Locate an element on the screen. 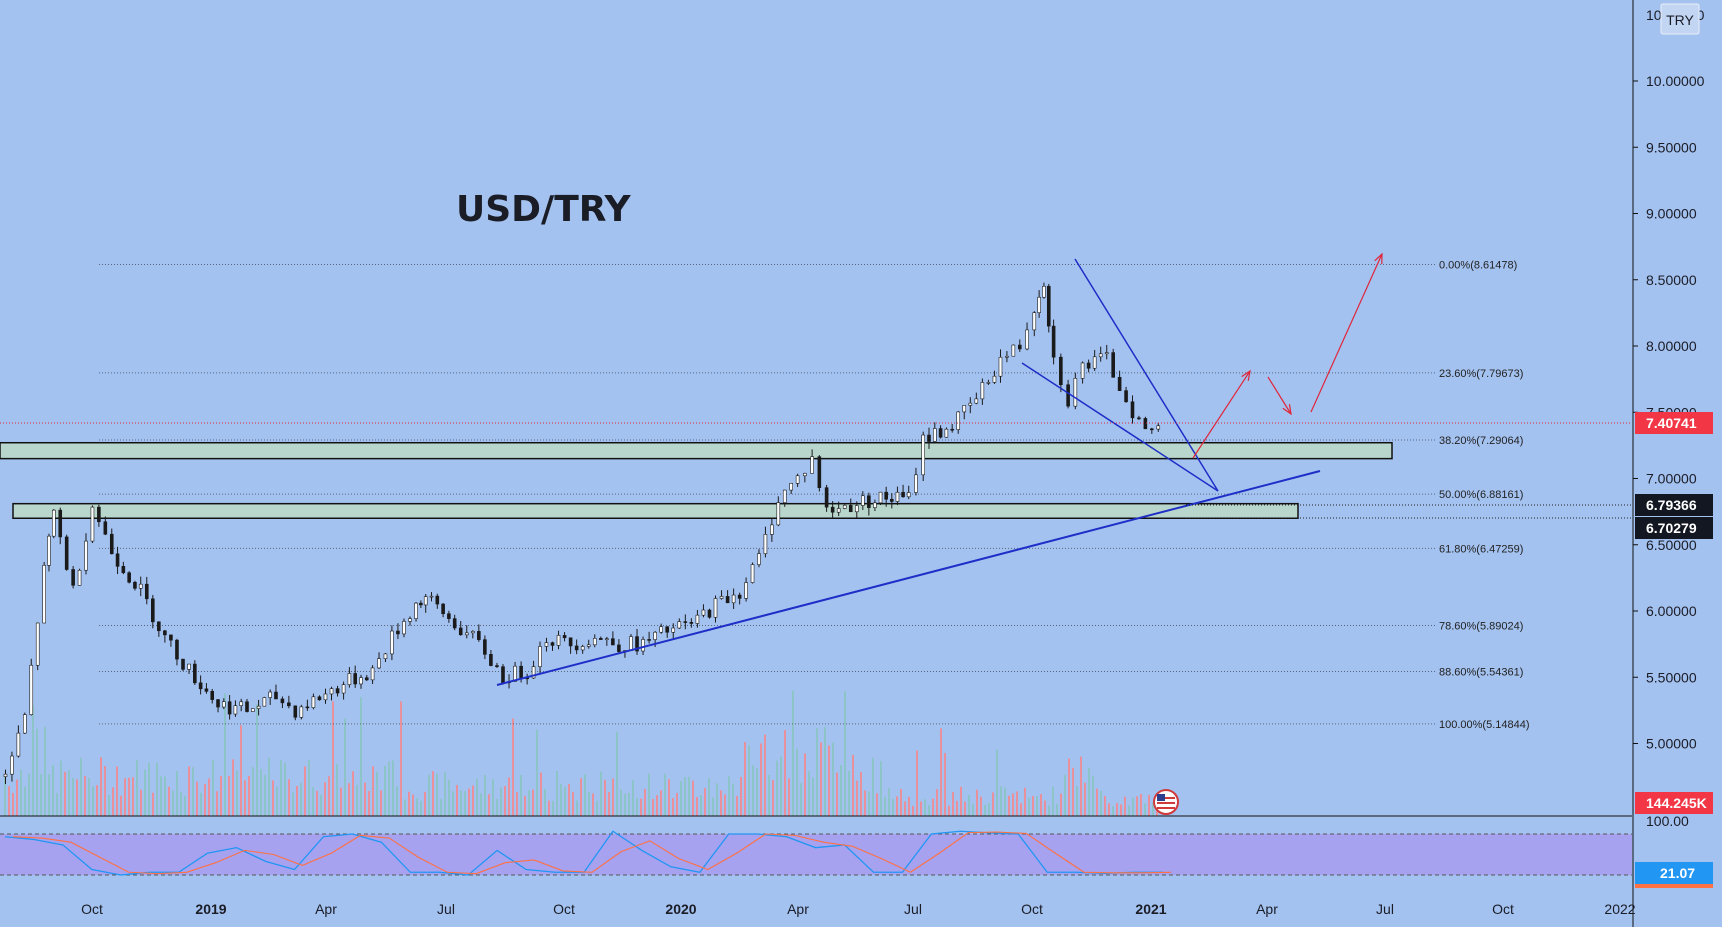  y-tick-label: 6.00000 is located at coordinates (1671, 611).